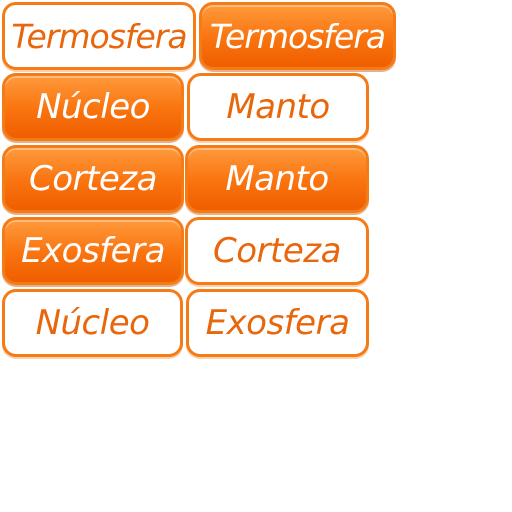  I want to click on tile-termosfera-2: Termosfera, so click(297, 36).